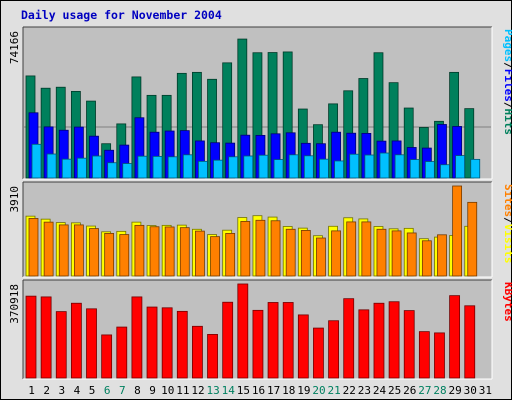 The image size is (512, 401). What do you see at coordinates (424, 390) in the screenshot?
I see `x-tick-label: 27` at bounding box center [424, 390].